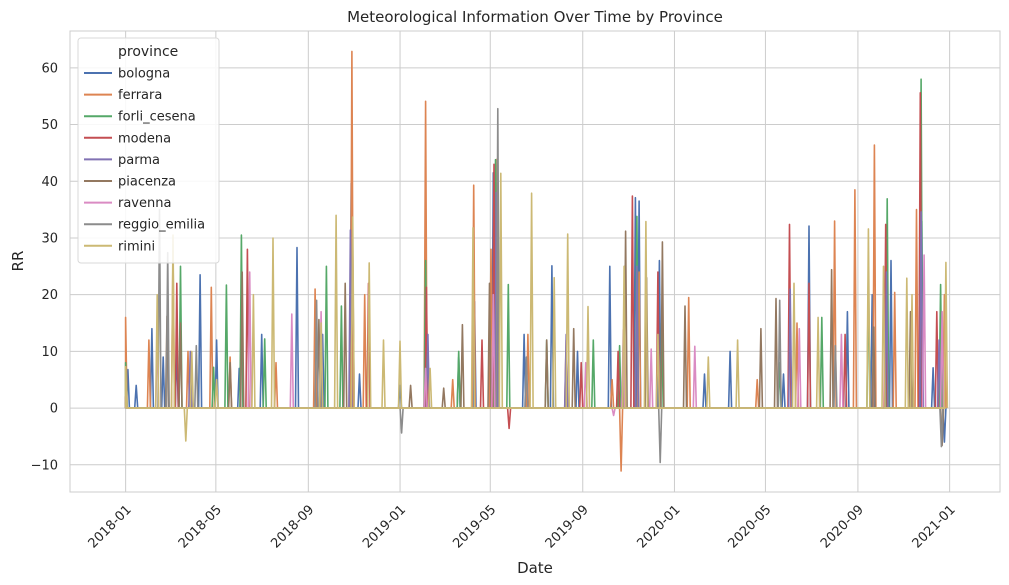 The height and width of the screenshot is (585, 1009). I want to click on y-axis-ticks: −10 0 10 20 30 40 50 60, so click(44, 267).